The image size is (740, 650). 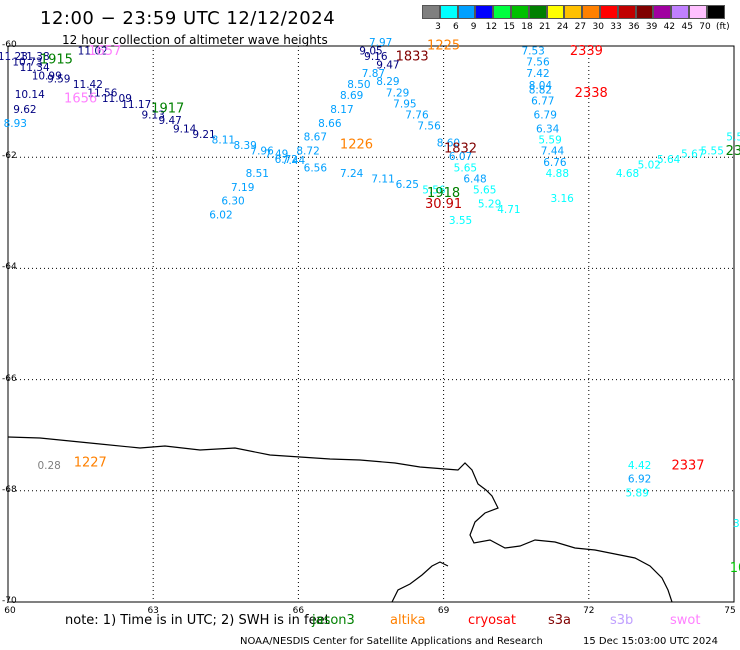 I want to click on wave-height-value: 11.42, so click(x=88, y=85).